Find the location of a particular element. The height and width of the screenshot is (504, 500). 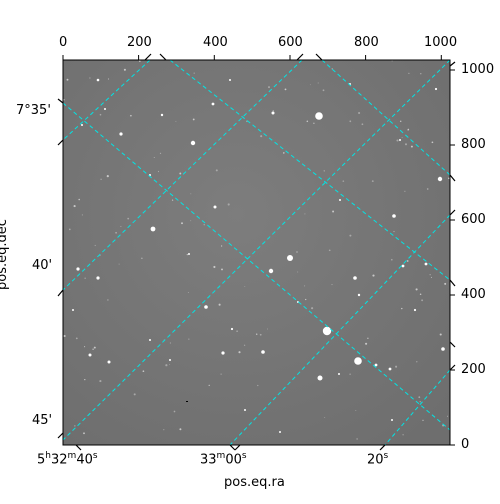

ra-tick-label: 5h32m40s is located at coordinates (67, 459).